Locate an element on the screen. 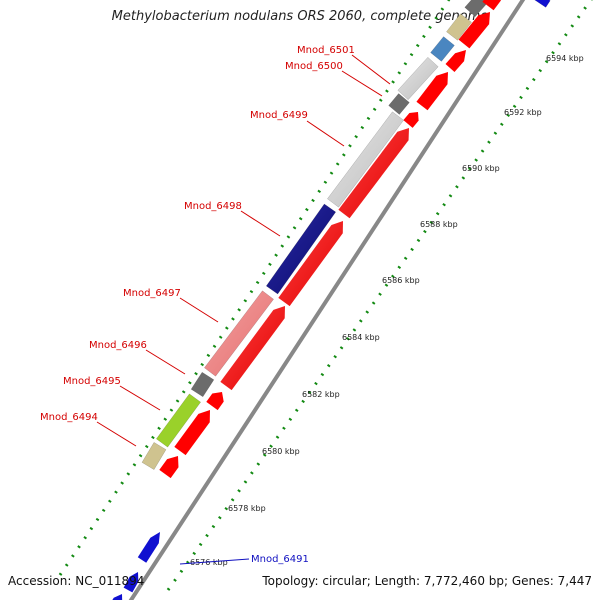 The width and height of the screenshot is (600, 600). gene-label: Mnod_6494 is located at coordinates (69, 417).